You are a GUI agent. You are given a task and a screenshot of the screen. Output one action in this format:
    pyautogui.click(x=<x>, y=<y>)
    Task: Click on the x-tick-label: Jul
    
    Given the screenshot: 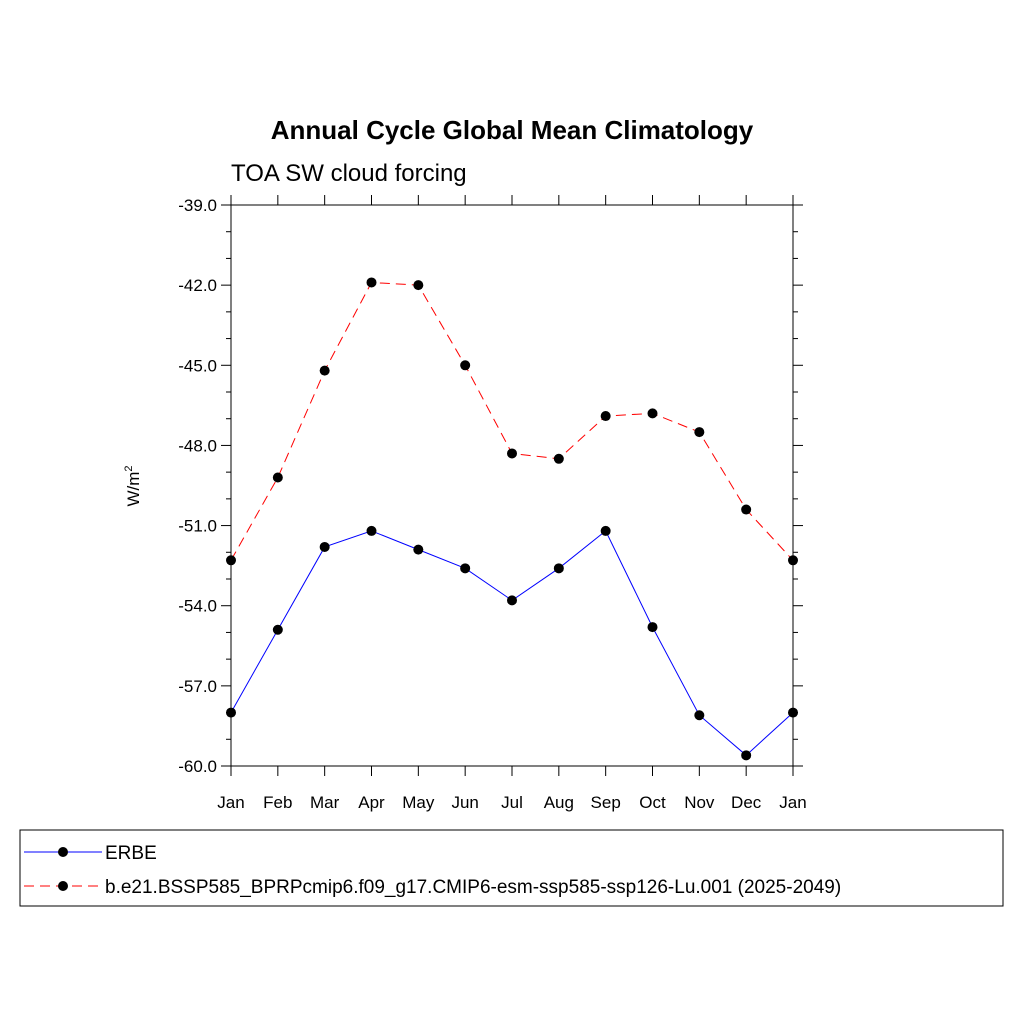 What is the action you would take?
    pyautogui.click(x=512, y=802)
    